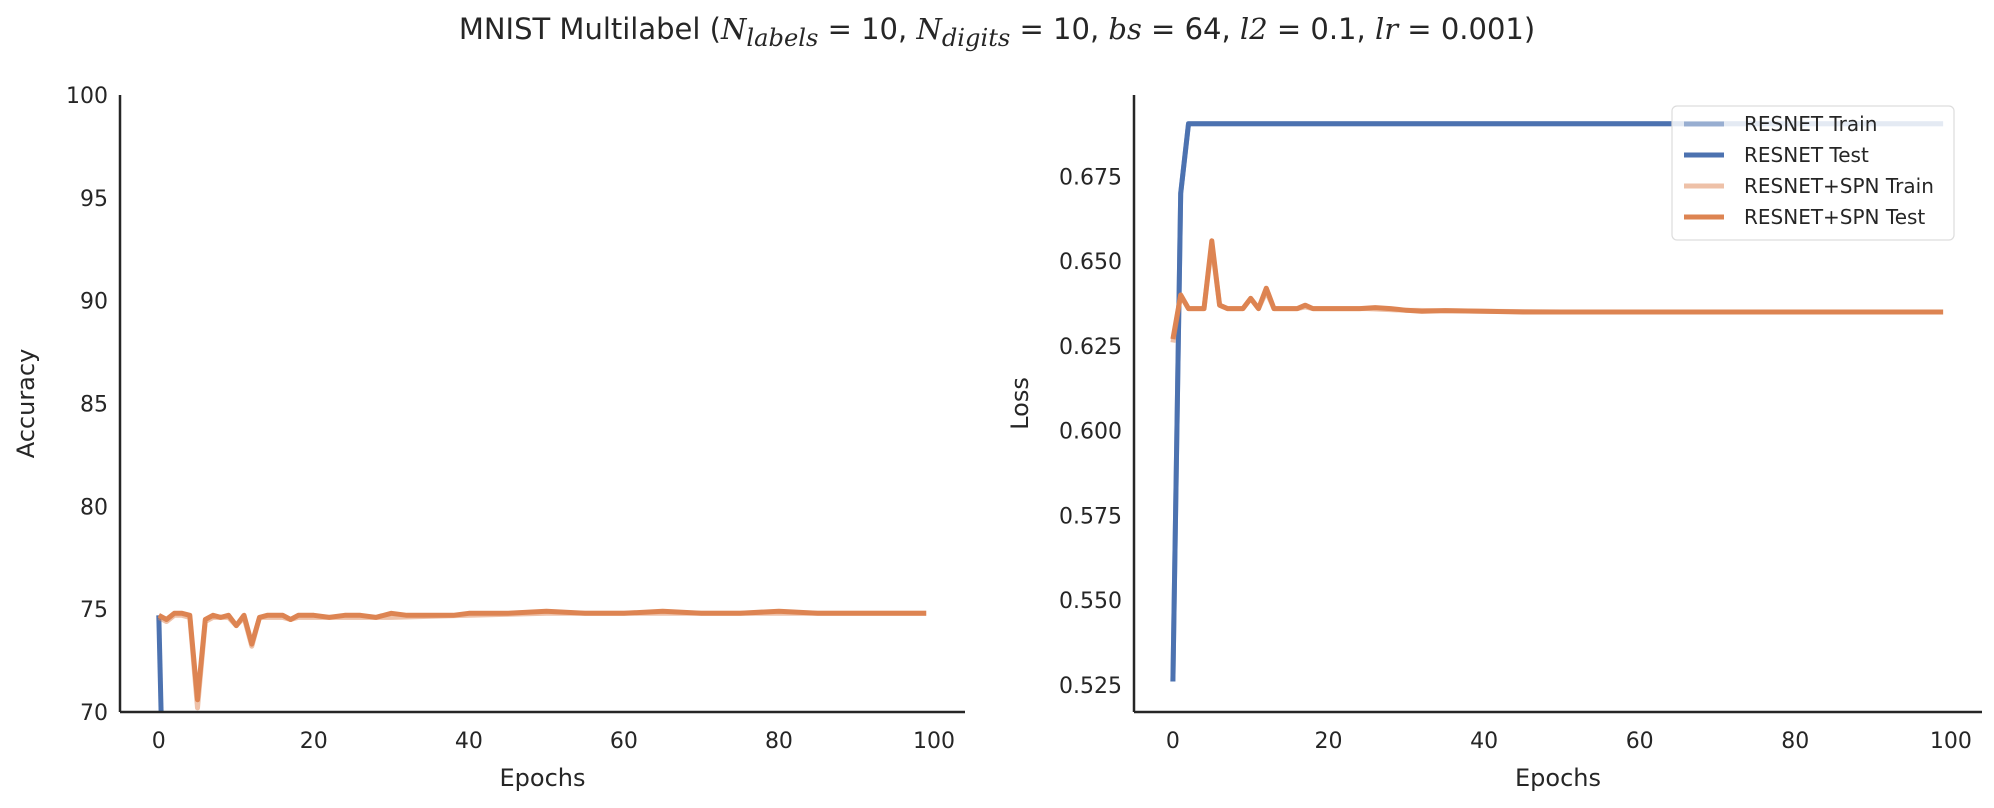 The width and height of the screenshot is (1994, 808). I want to click on accuracy-series-resnet-spn-train, so click(542, 660).